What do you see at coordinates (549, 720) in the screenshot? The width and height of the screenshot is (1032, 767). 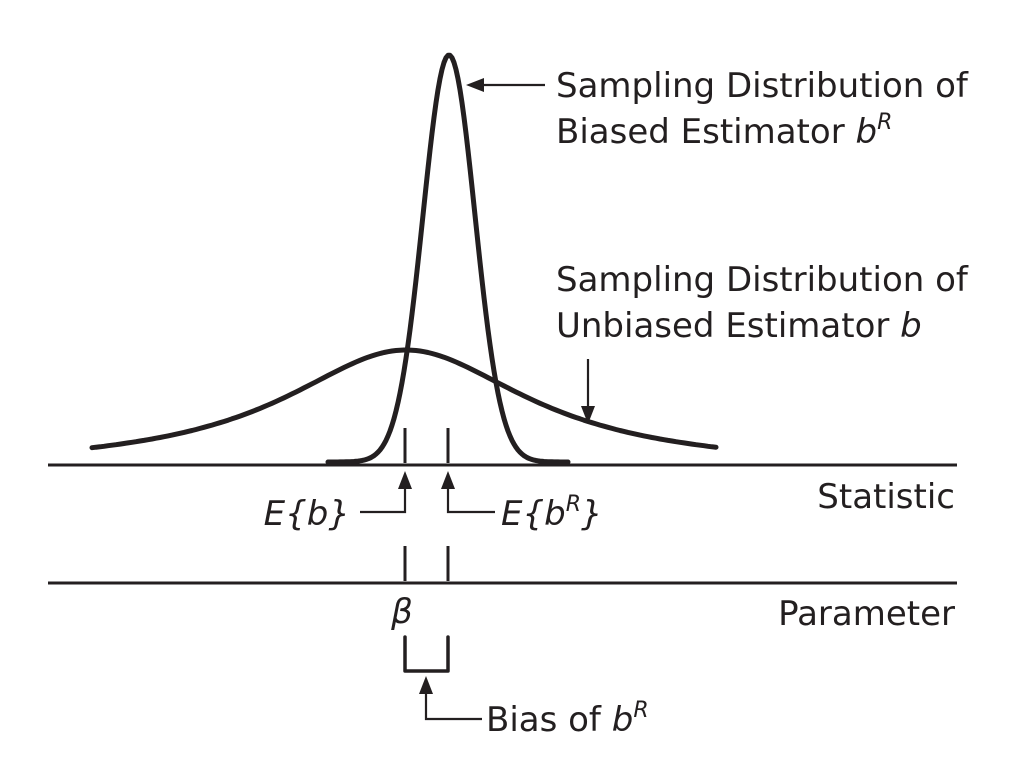 I see `bias-label-prefix: Bias of` at bounding box center [549, 720].